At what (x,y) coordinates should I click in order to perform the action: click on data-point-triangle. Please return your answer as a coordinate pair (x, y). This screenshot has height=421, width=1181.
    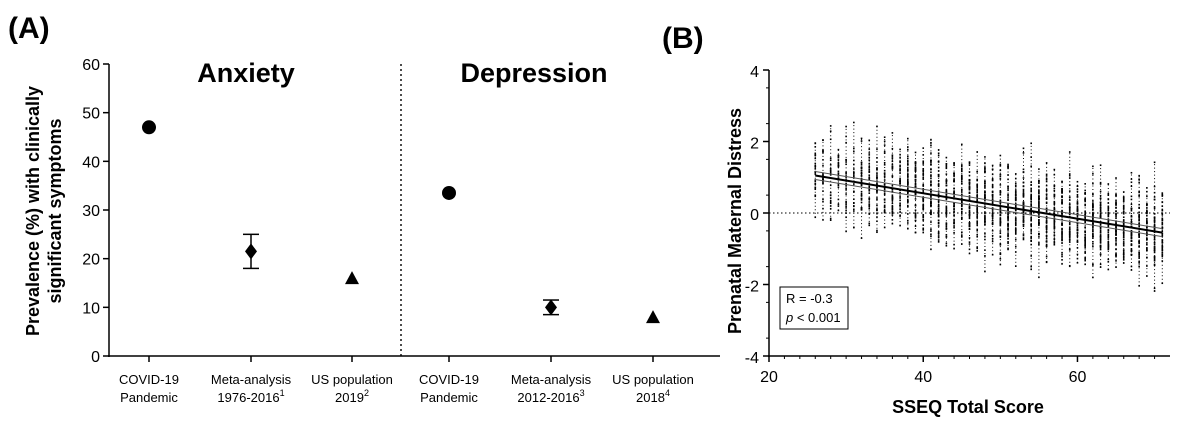
    Looking at the image, I should click on (352, 278).